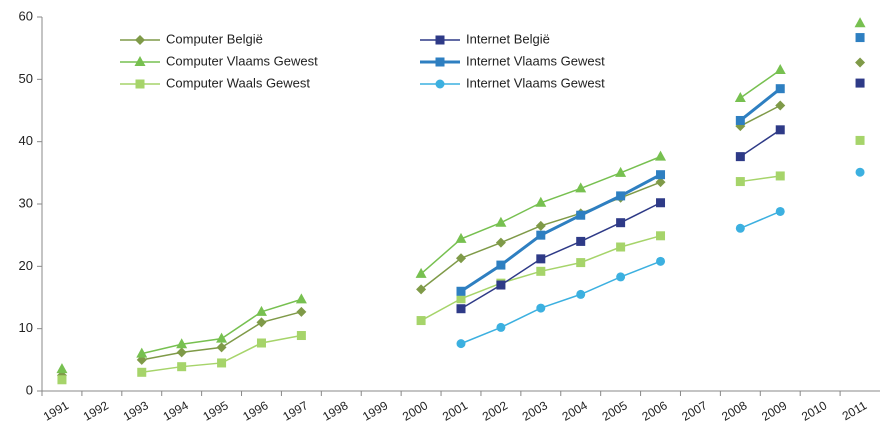 This screenshot has height=429, width=882. I want to click on y-tick-label: 50, so click(26, 78).